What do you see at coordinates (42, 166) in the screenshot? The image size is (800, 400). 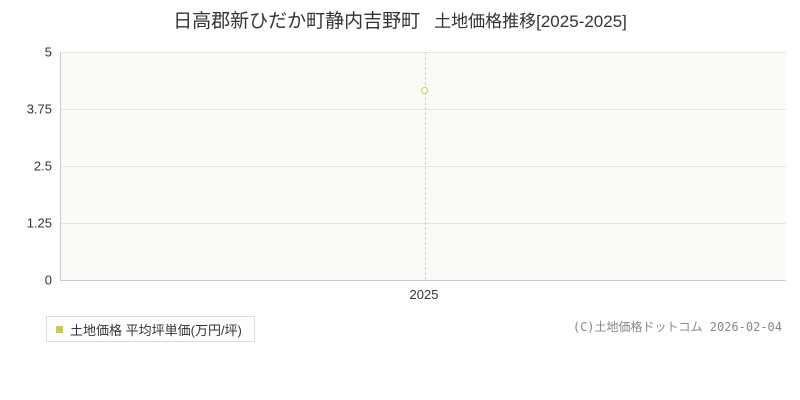 I see `y-tick-label-2-5: 2.5` at bounding box center [42, 166].